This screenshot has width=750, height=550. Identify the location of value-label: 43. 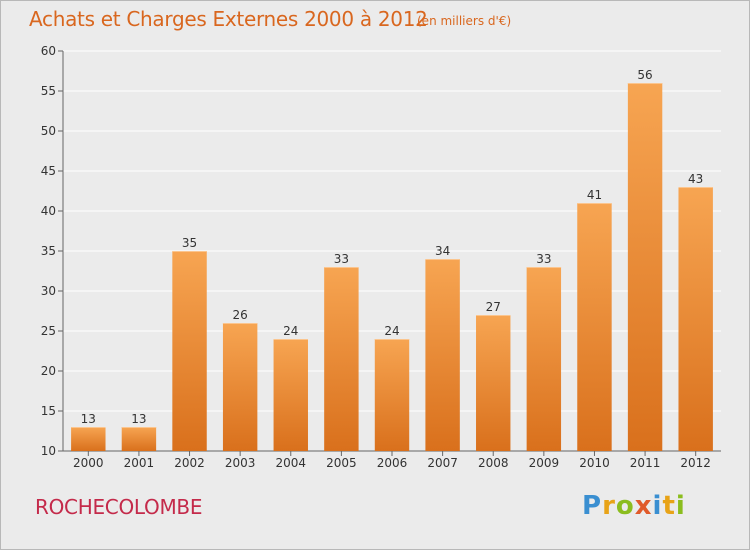
(695, 179).